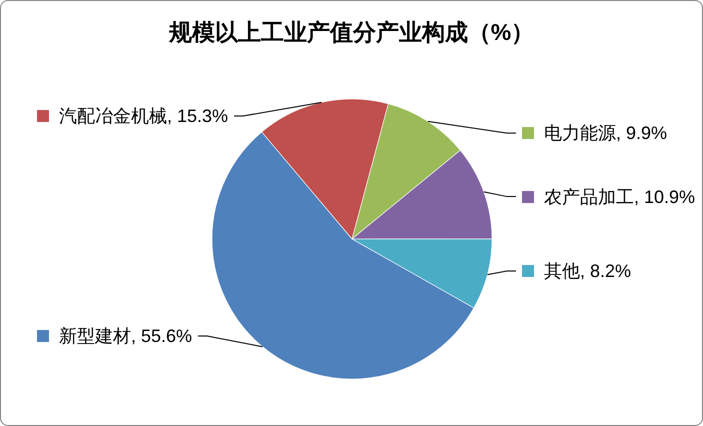 Image resolution: width=703 pixels, height=426 pixels. Describe the element at coordinates (125, 336) in the screenshot. I see `legend-label: 新型建材, 55.6%` at that location.